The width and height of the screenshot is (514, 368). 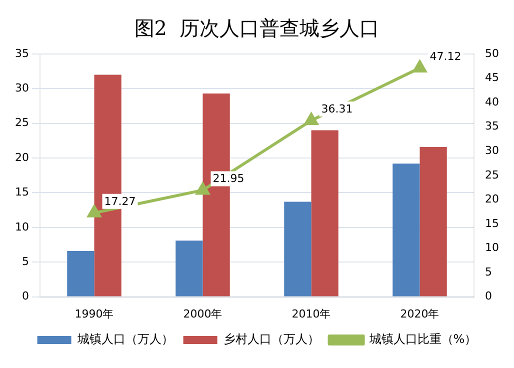 I want to click on legend-label: 乡村人口（万人）, so click(x=271, y=339).